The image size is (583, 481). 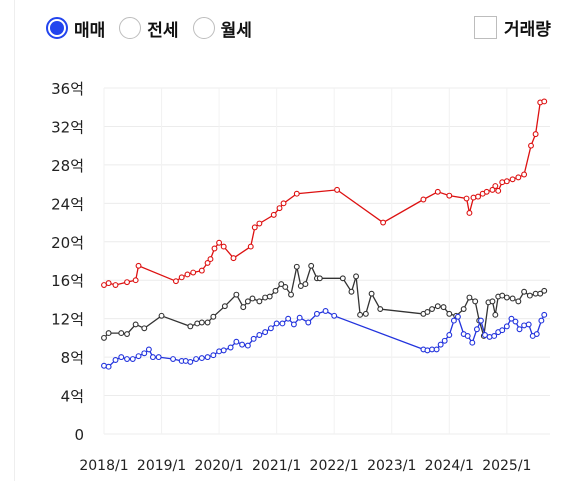 I want to click on radio-jeonse: 전세, so click(x=149, y=28).